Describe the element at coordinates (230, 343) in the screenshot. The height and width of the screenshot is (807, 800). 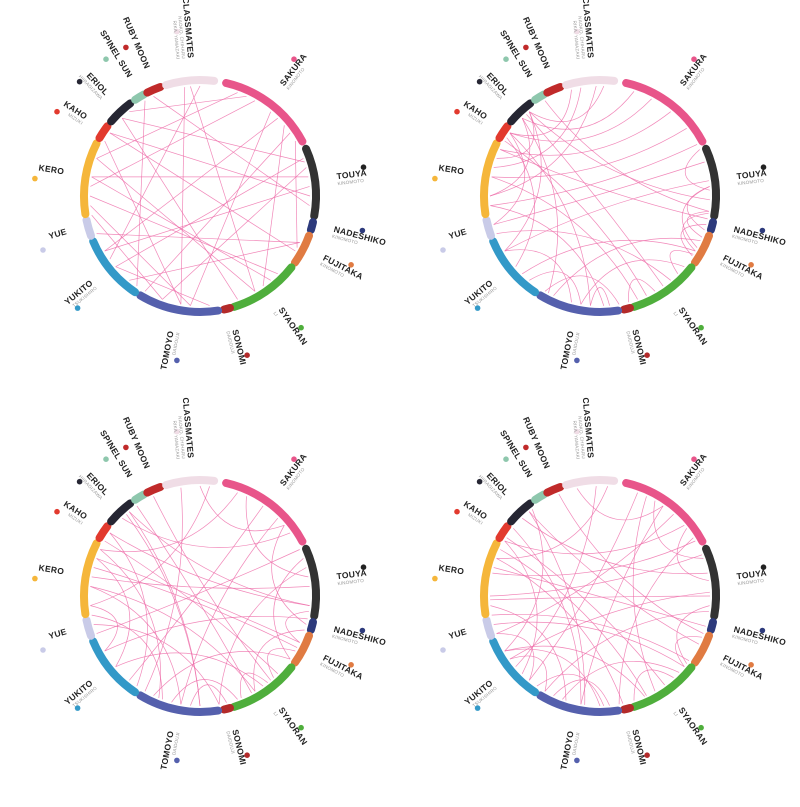
I see `label-subtitle: DAIDOUJI` at that location.